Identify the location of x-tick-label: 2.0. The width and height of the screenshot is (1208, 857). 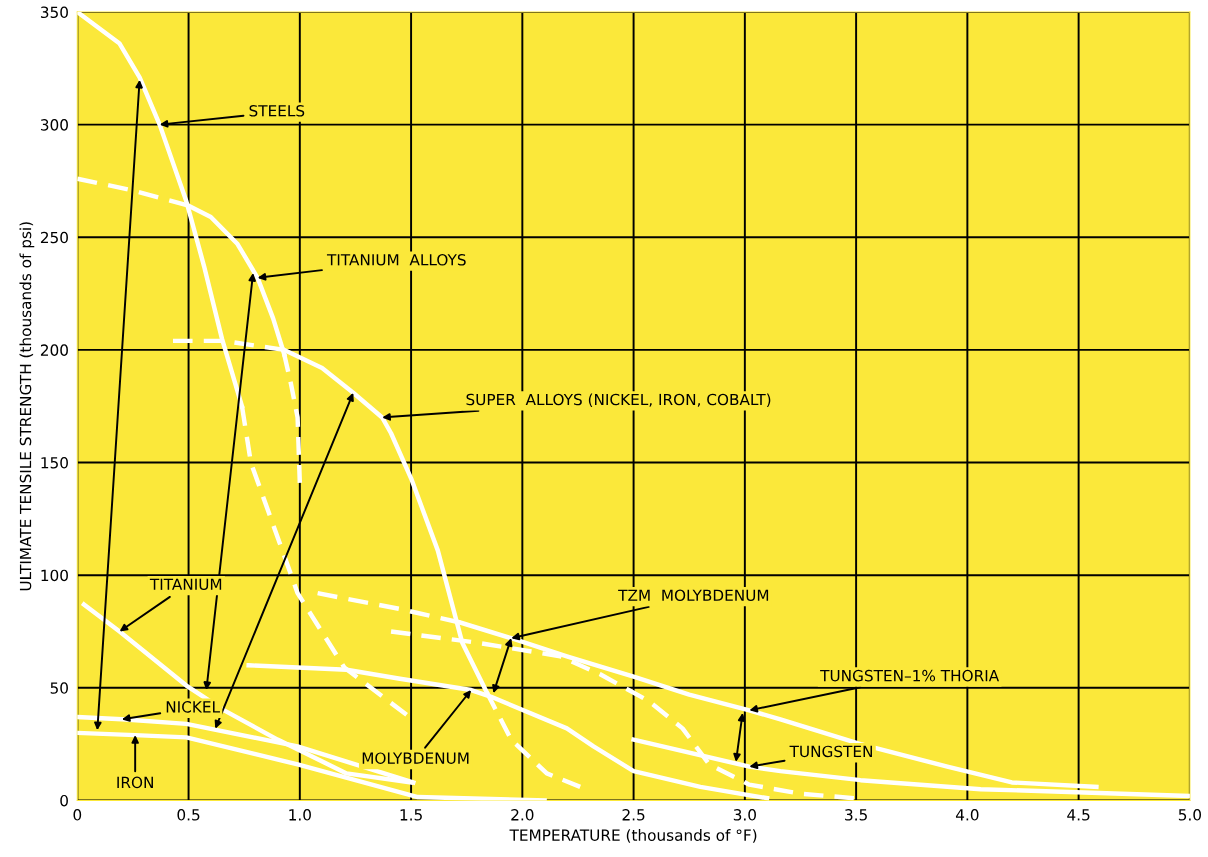
(522, 815).